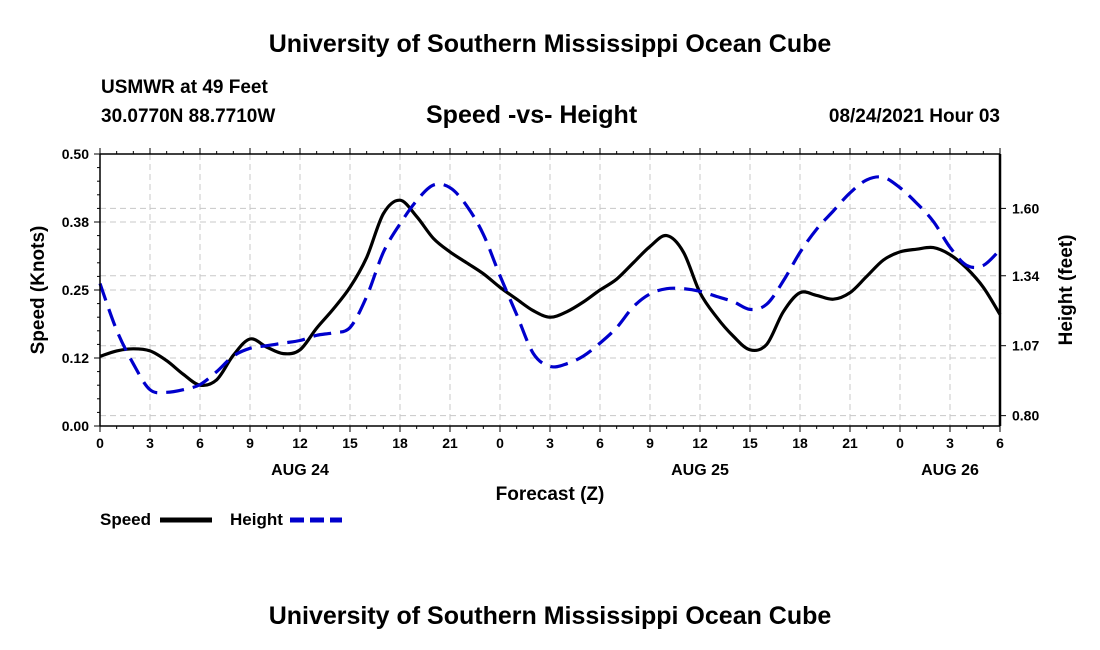 This screenshot has width=1100, height=650. I want to click on station-coords: 30.0770N 88.7710W, so click(188, 116).